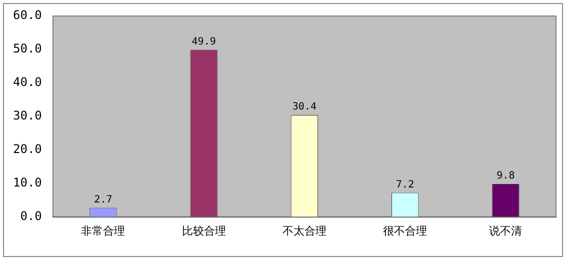  I want to click on data-label: 2.7, so click(103, 200).